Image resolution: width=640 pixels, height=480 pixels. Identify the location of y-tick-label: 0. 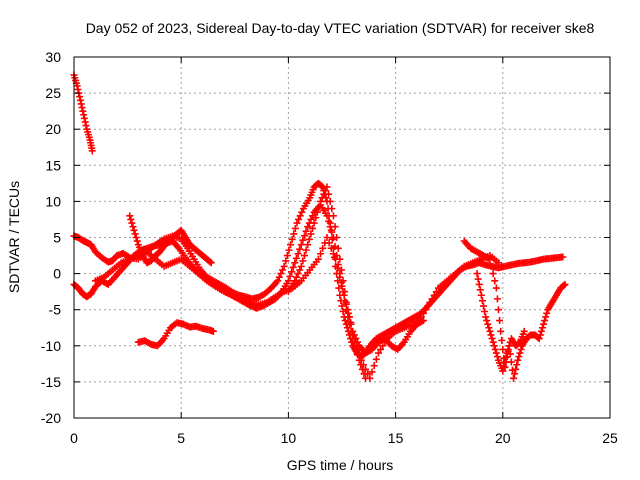
(57, 274).